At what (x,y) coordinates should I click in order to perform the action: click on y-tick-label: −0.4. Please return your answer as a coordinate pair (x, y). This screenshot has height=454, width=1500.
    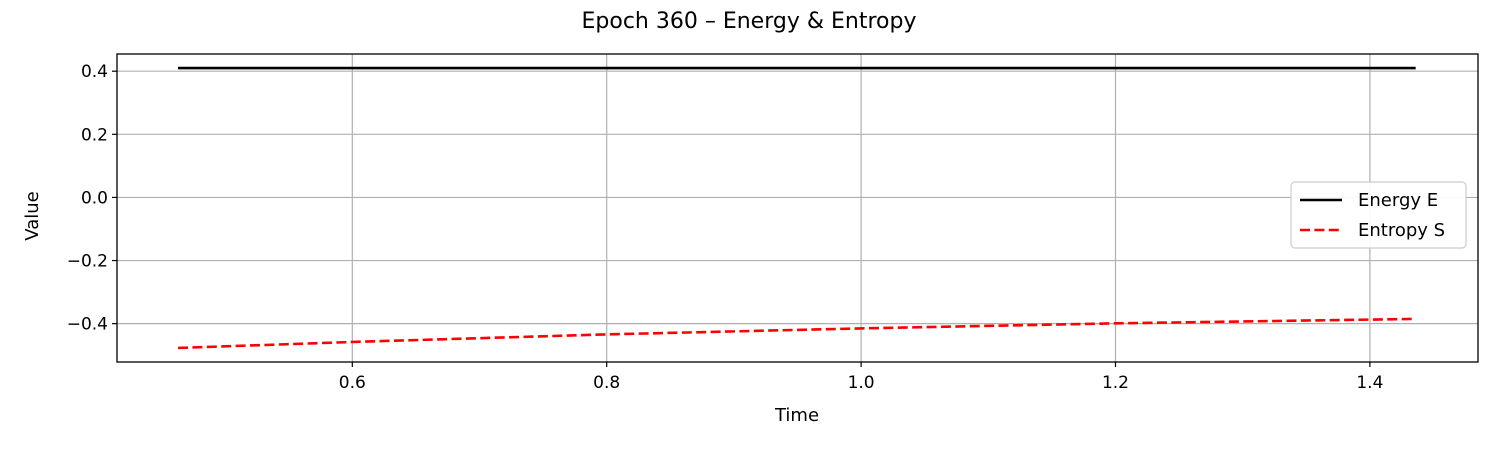
    Looking at the image, I should click on (87, 325).